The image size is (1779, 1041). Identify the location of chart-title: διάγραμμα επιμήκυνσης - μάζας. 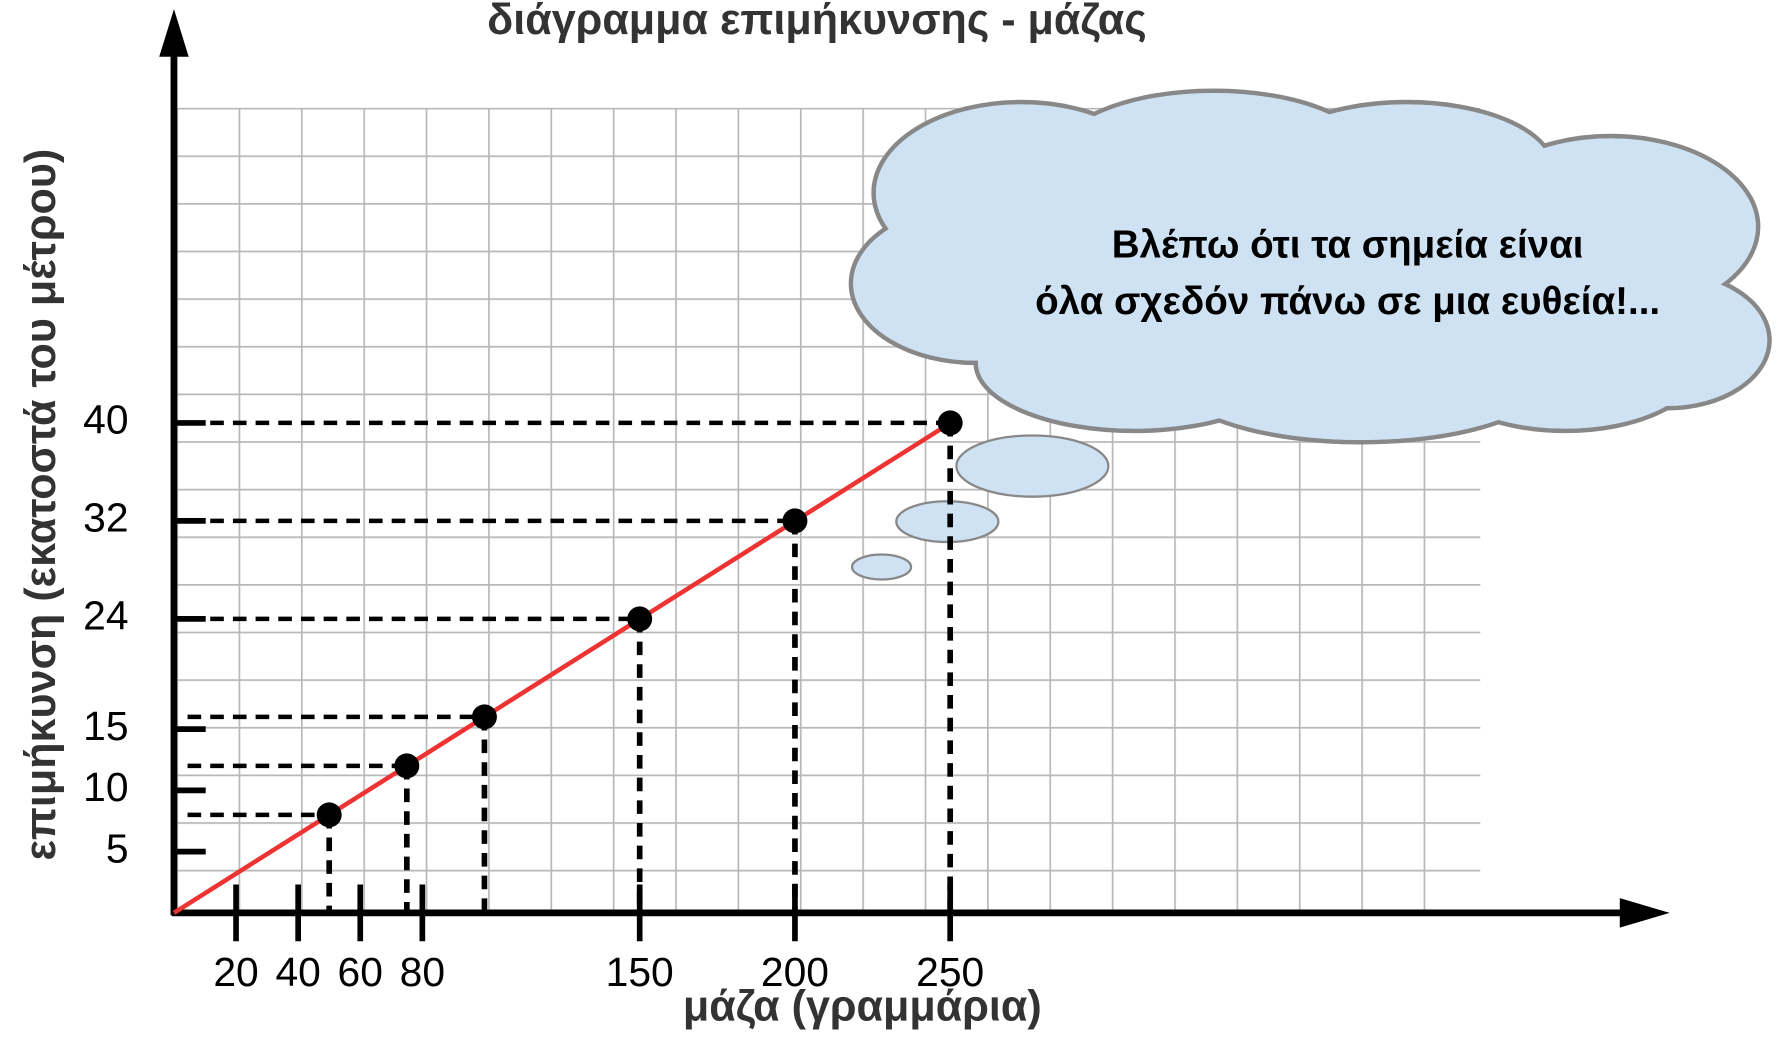
(817, 22).